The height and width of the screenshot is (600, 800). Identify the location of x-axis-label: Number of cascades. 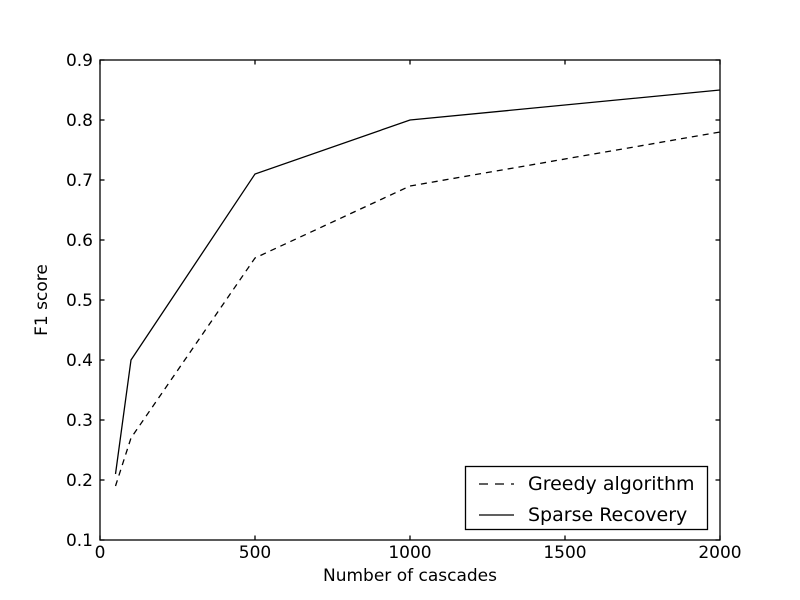
(410, 576).